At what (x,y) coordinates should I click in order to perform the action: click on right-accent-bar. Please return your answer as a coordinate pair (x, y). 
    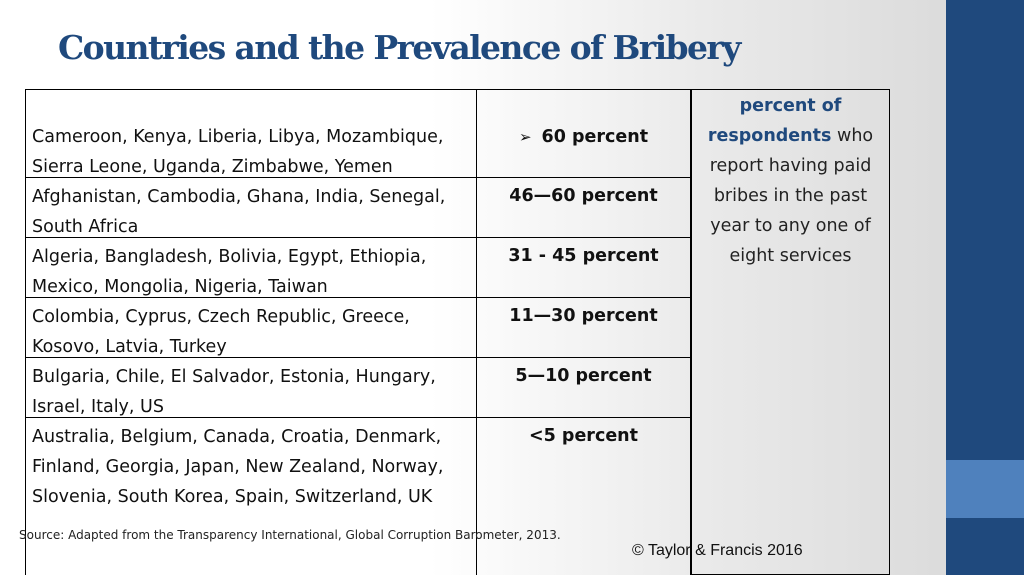
    Looking at the image, I should click on (985, 489).